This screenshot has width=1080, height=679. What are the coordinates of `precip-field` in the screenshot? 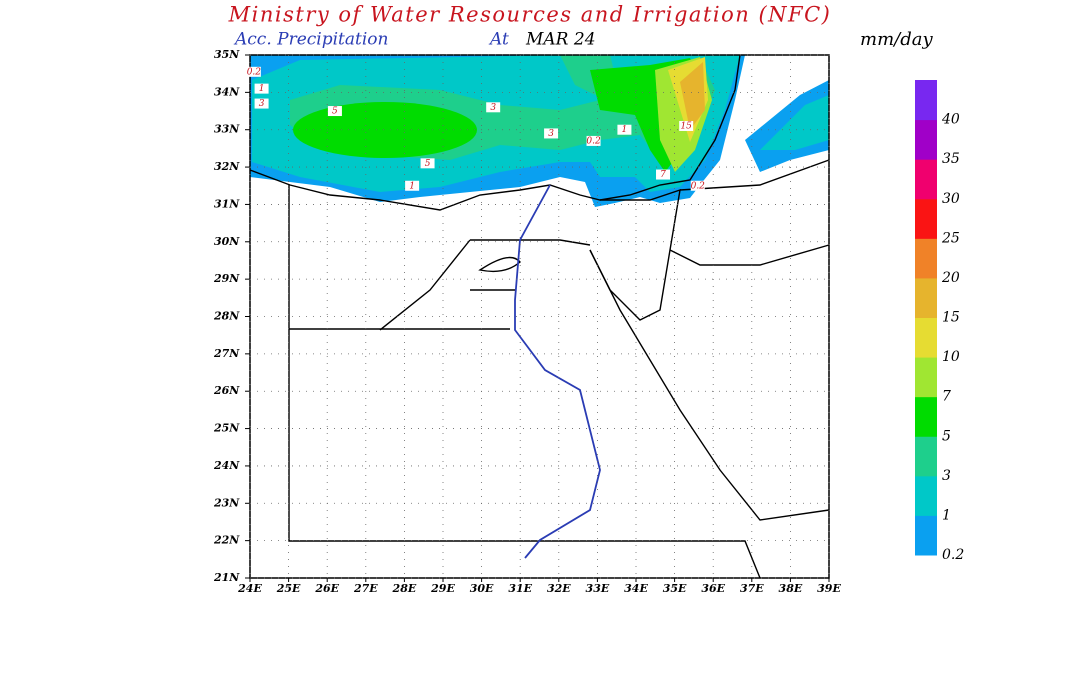 It's located at (539, 131).